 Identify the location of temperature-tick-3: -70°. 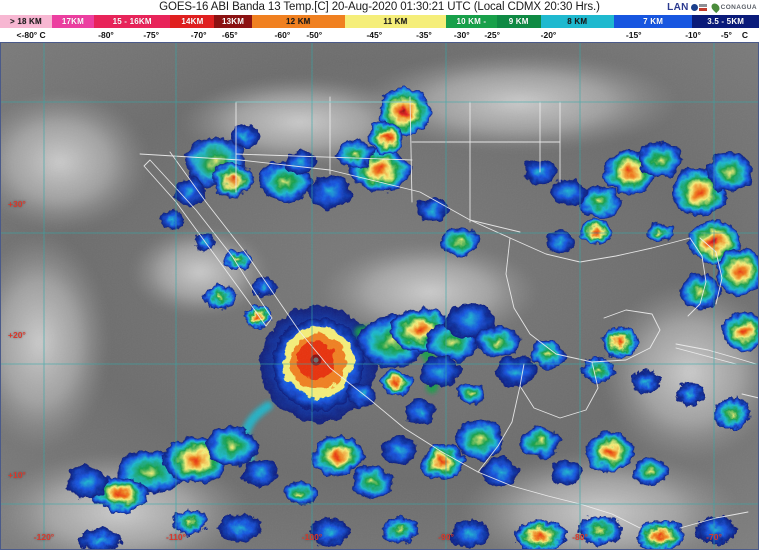
(198, 35).